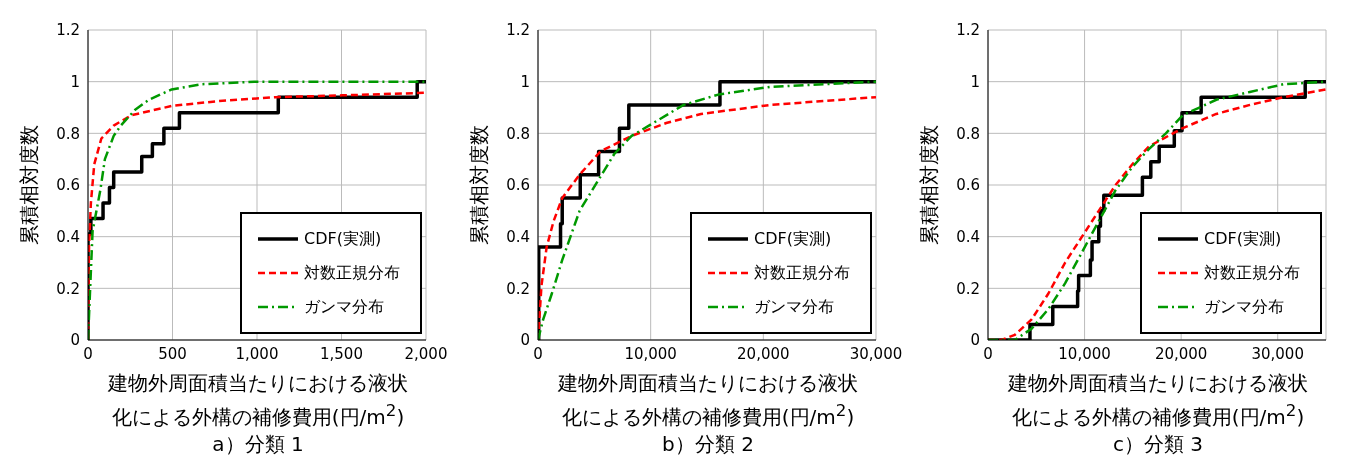  What do you see at coordinates (426, 353) in the screenshot?
I see `x-tick-label: 2,000` at bounding box center [426, 353].